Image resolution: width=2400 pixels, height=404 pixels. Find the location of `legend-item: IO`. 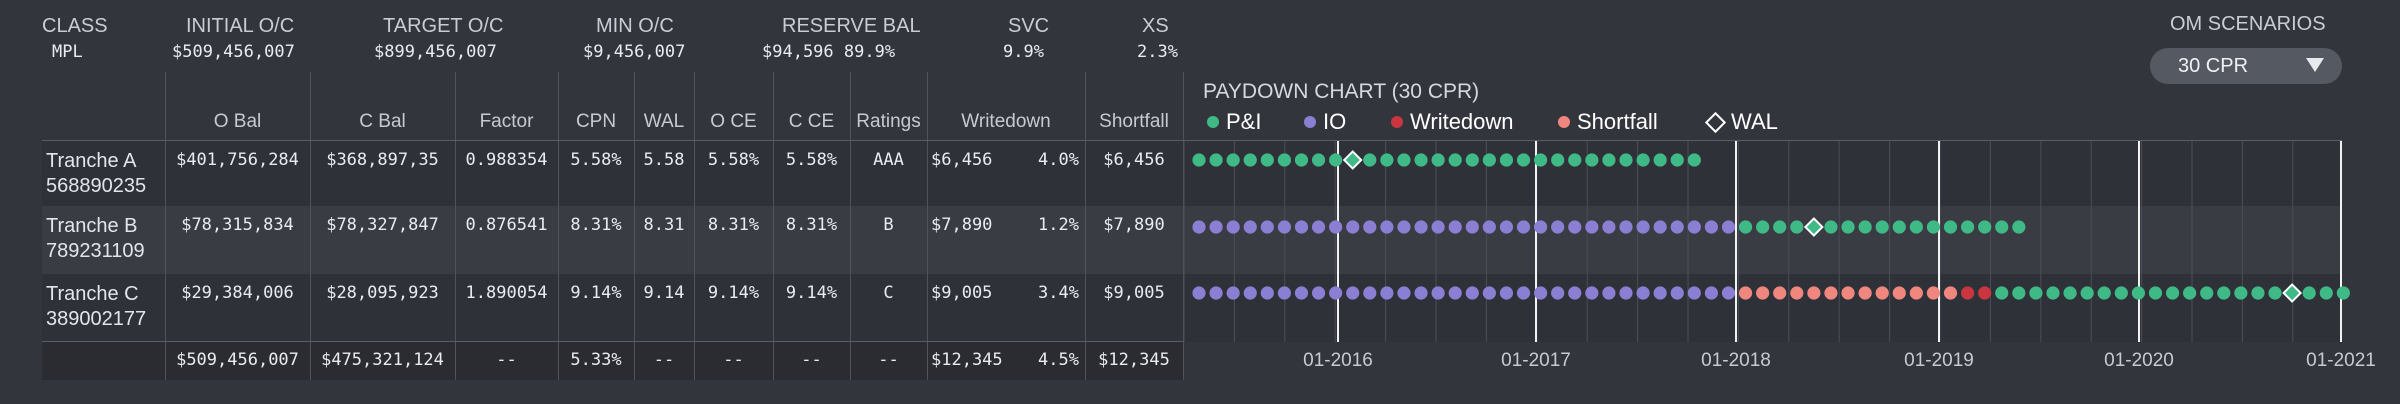

legend-item: IO is located at coordinates (1325, 122).